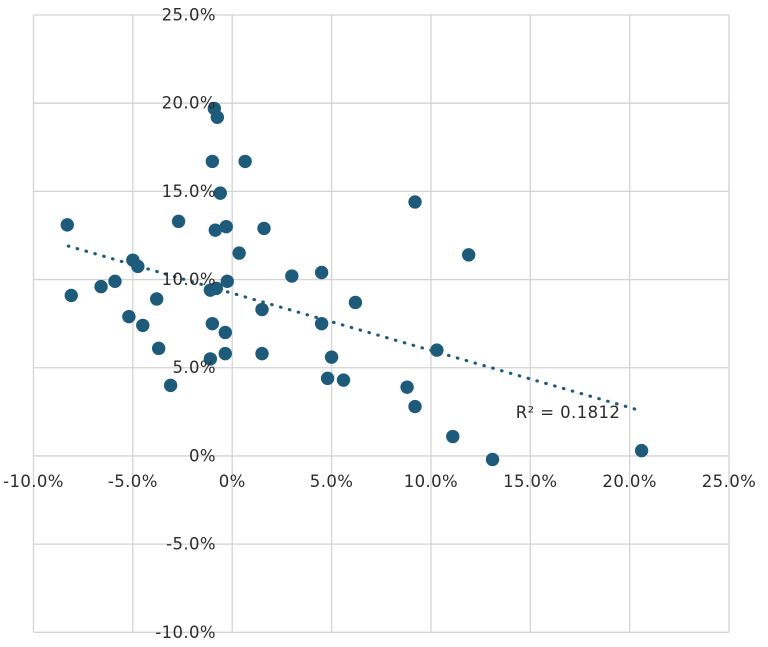  What do you see at coordinates (332, 481) in the screenshot?
I see `x-tick-label: 5.0%` at bounding box center [332, 481].